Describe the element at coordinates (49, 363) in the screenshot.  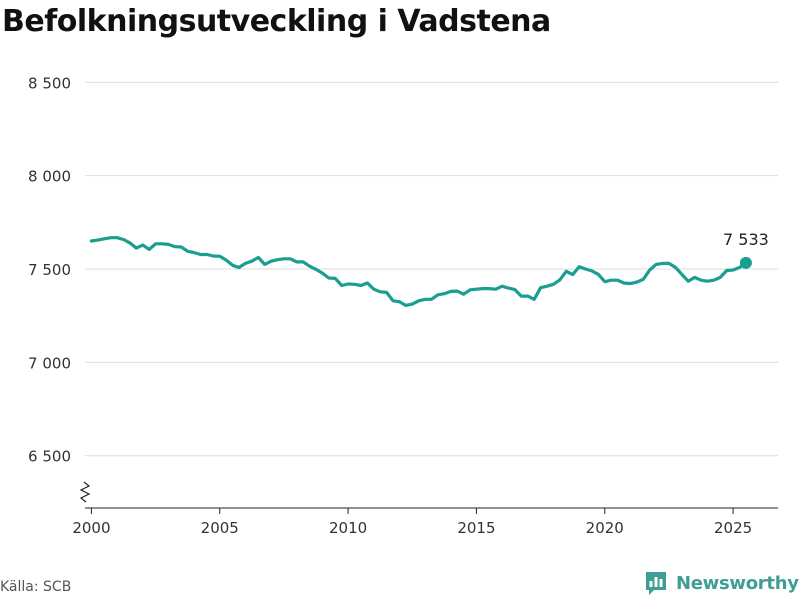
I see `y-tick-label: 7 000` at that location.